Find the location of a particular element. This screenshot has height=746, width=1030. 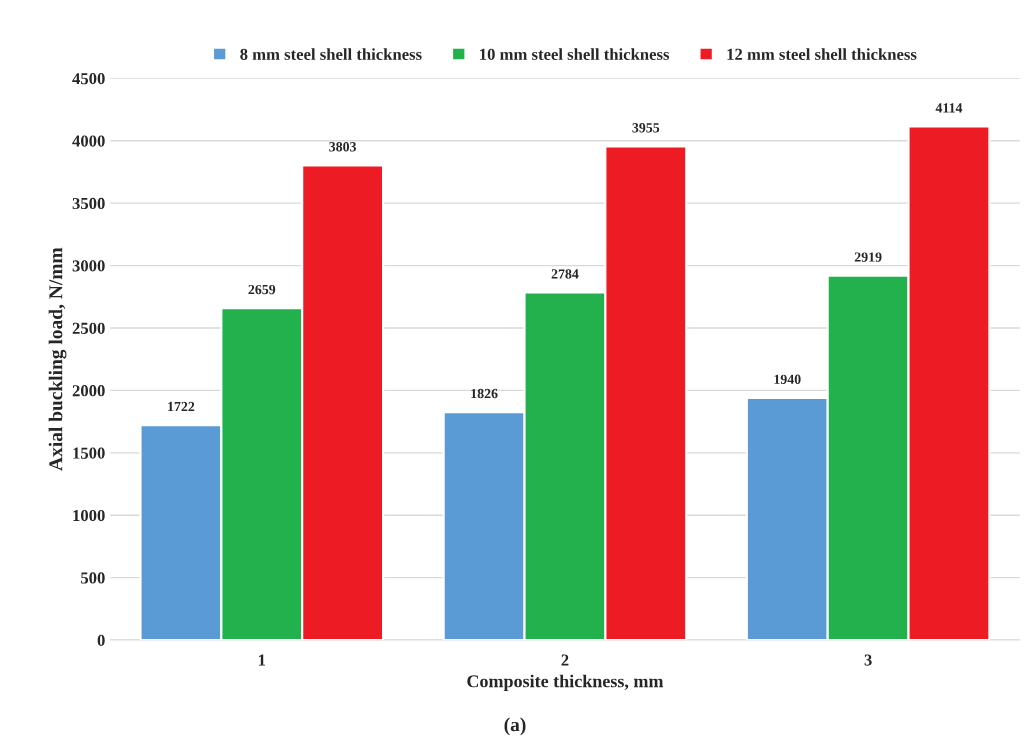

y-tick-label: 3000 is located at coordinates (88, 266).